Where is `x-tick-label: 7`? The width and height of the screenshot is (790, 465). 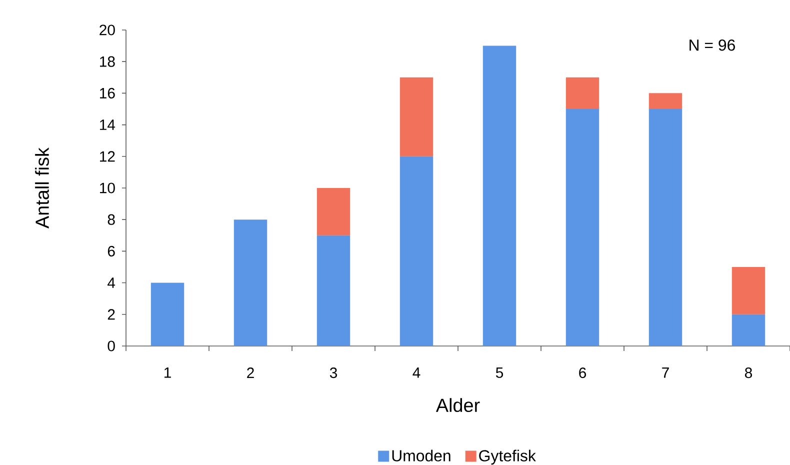 x-tick-label: 7 is located at coordinates (665, 373).